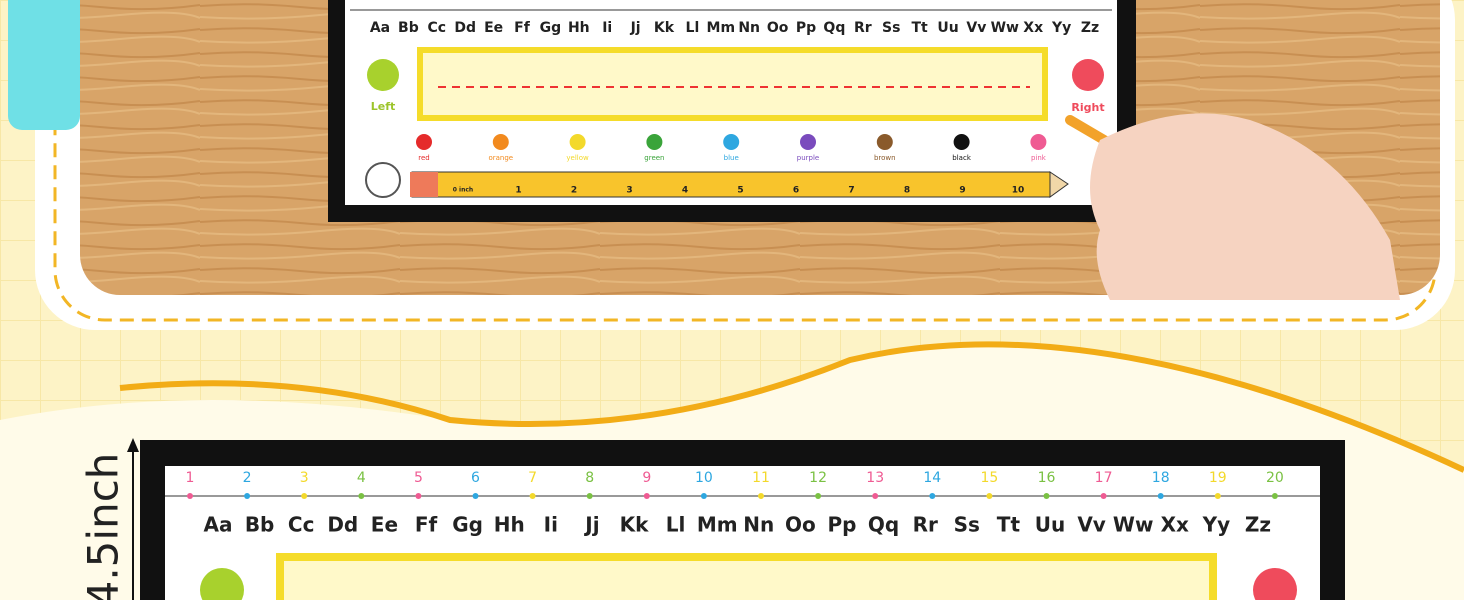  What do you see at coordinates (1061, 28) in the screenshot?
I see `letter-pair: Yy` at bounding box center [1061, 28].